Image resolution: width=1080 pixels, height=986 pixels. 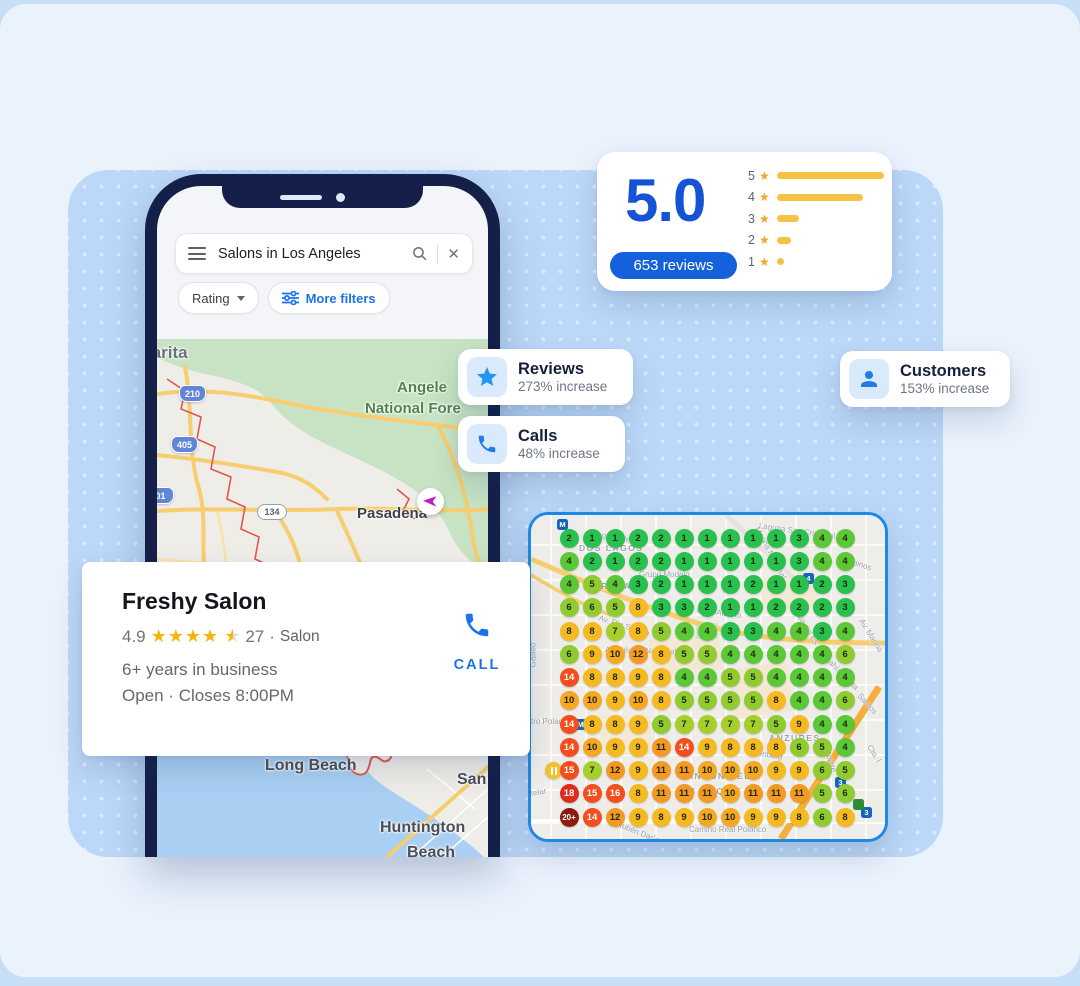 What do you see at coordinates (311, 765) in the screenshot?
I see `map-label-long-beach: Long Beach` at bounding box center [311, 765].